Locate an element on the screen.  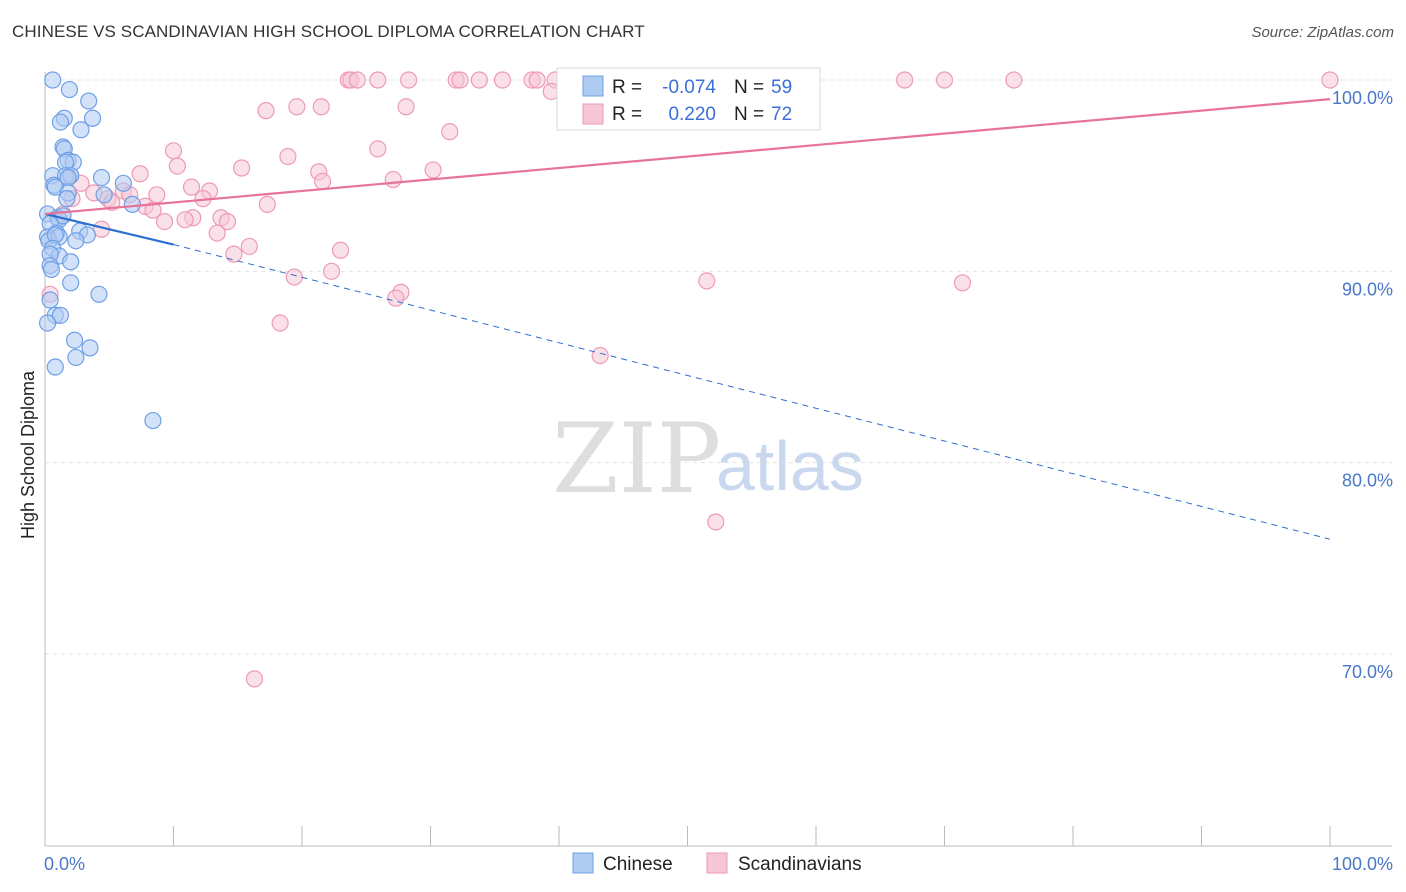
y-axis-label: High School Diploma is located at coordinates (28, 454).